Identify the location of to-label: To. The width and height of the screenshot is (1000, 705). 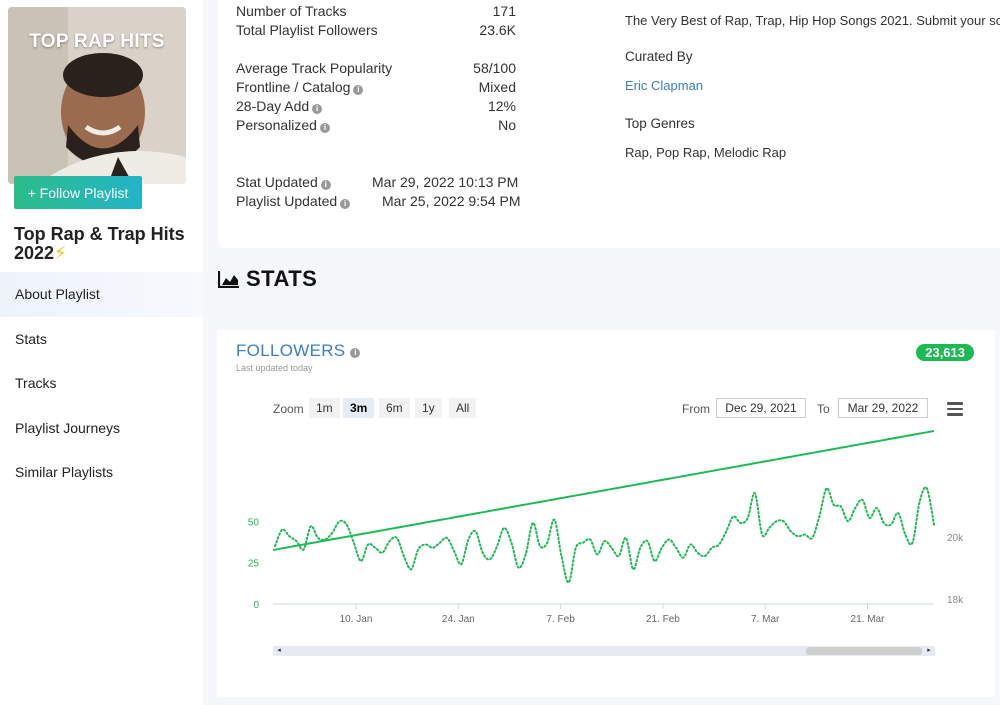
(823, 409).